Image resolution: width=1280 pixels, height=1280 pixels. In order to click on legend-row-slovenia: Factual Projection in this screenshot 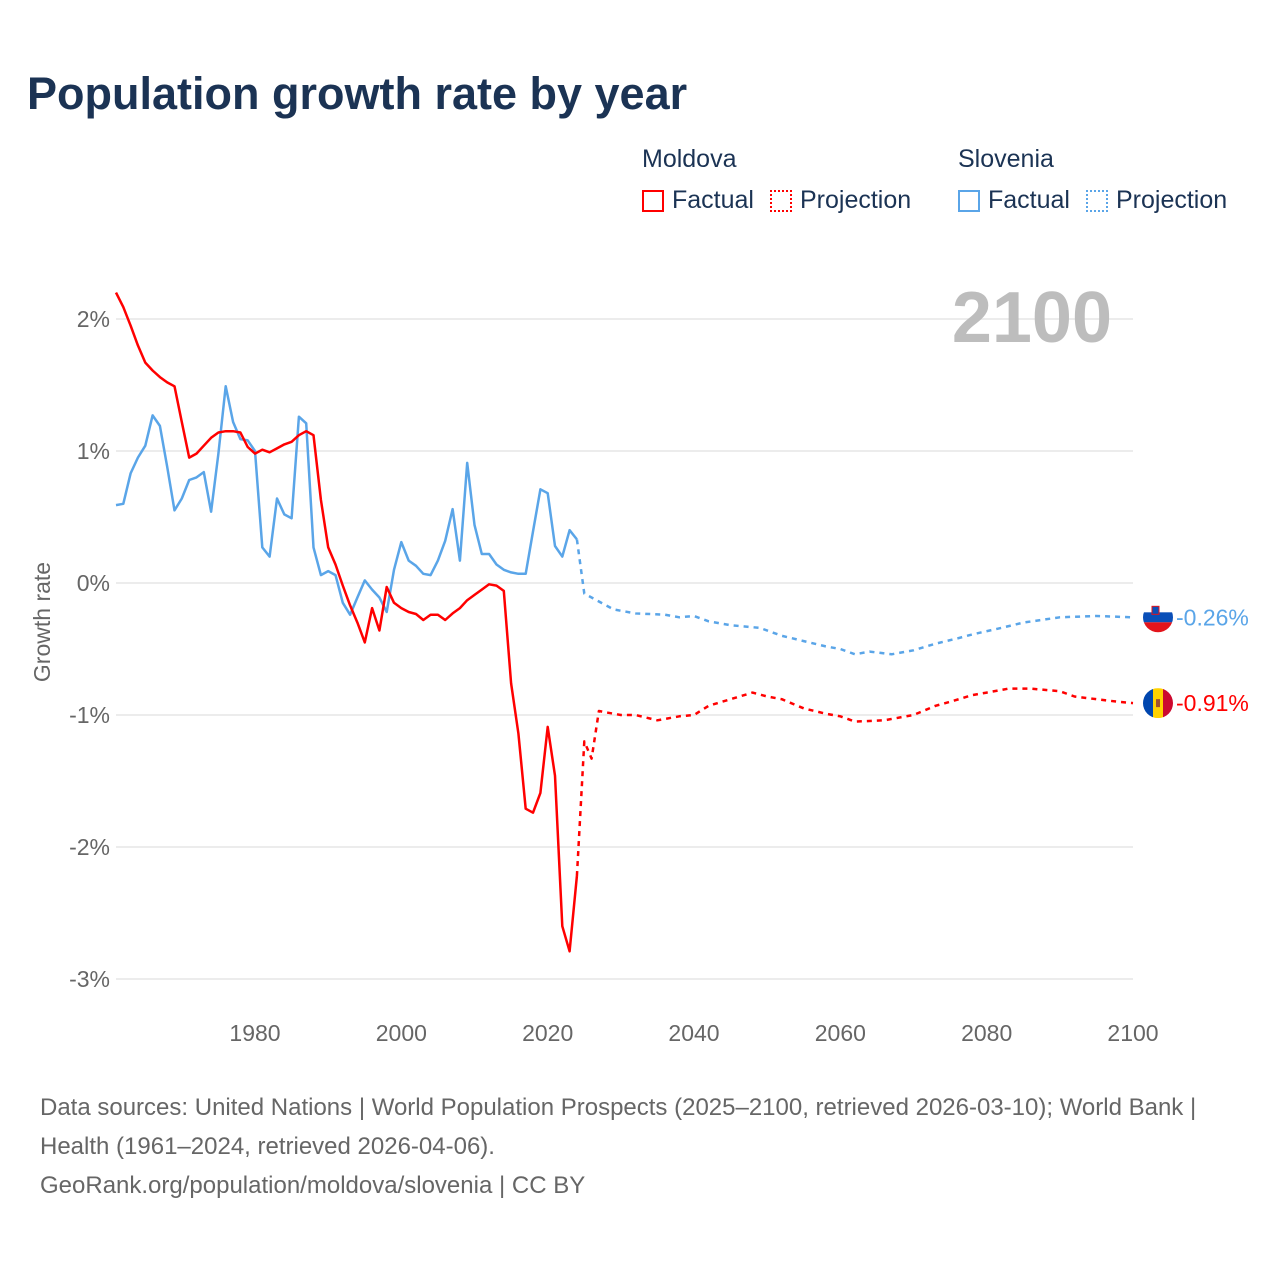, I will do `click(1100, 200)`.